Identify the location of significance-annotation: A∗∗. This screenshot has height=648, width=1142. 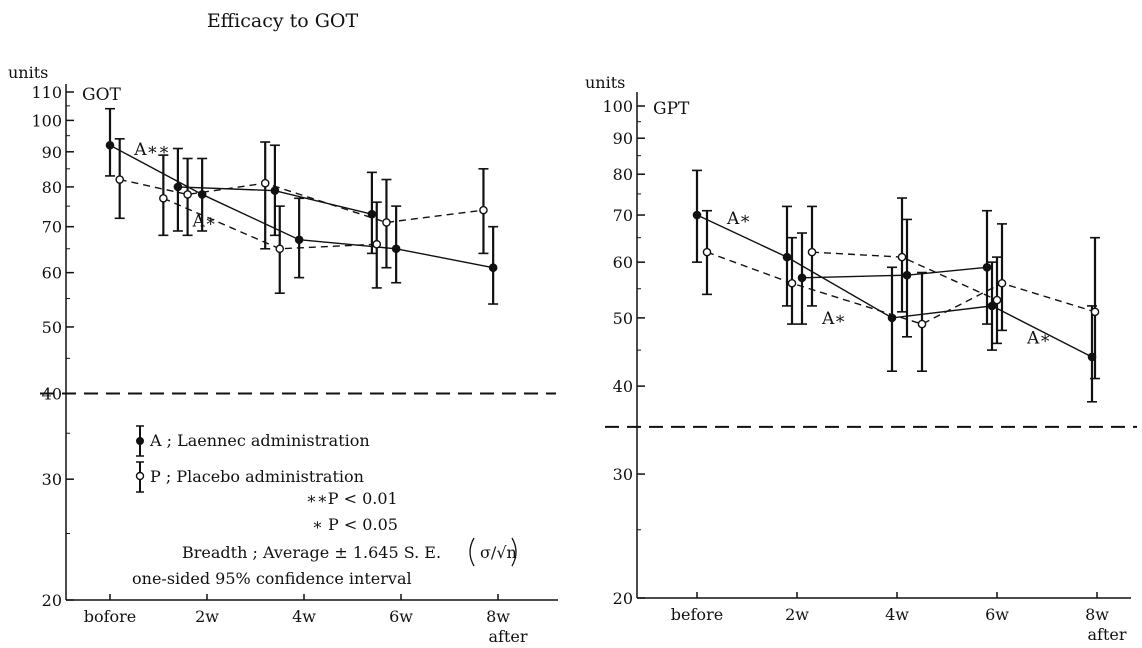
(151, 150).